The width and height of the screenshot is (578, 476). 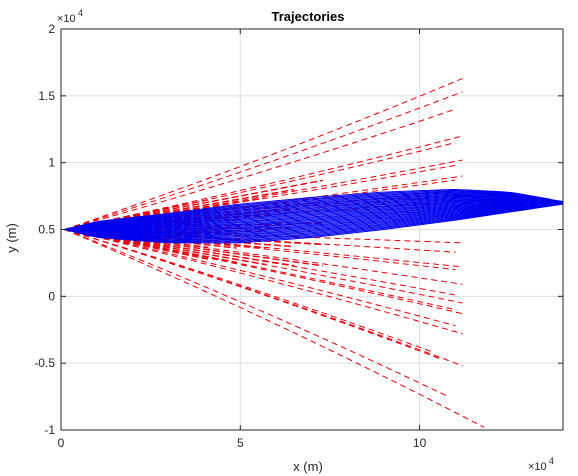 I want to click on x-exponent-power: 4, so click(x=551, y=461).